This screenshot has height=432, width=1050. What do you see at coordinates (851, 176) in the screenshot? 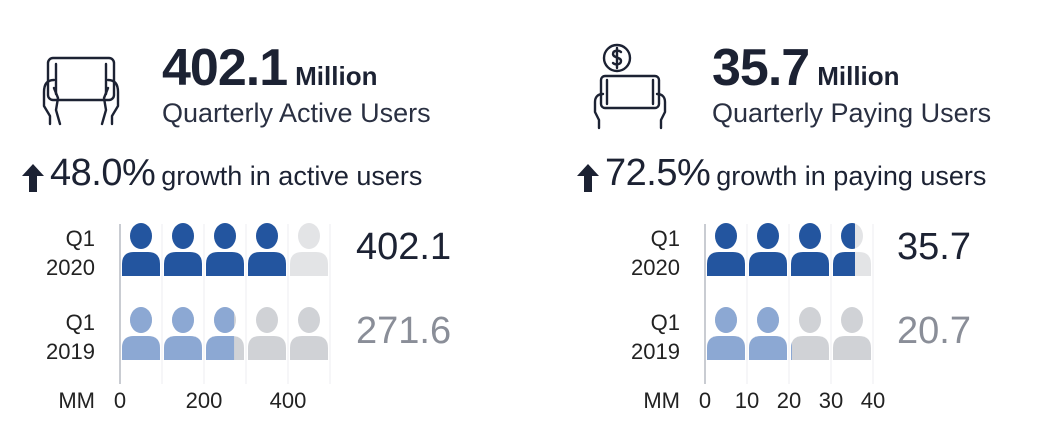
I see `growth-text: growth in paying users` at bounding box center [851, 176].